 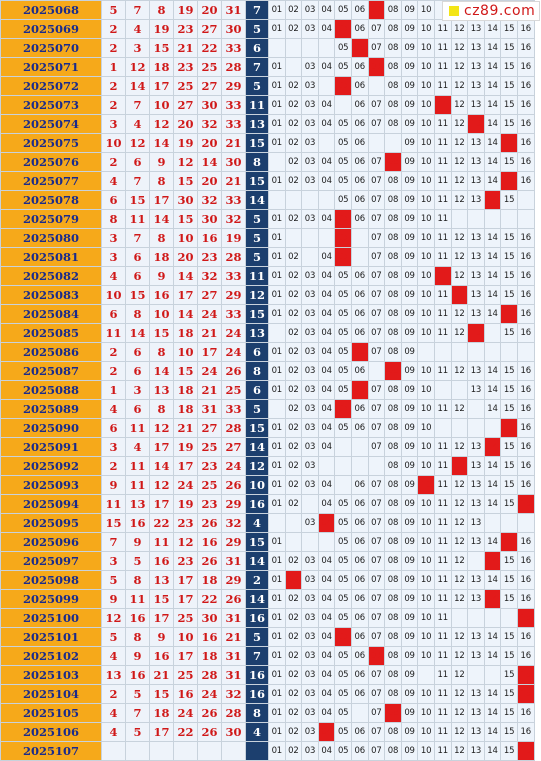 I want to click on red-ball-number: 11, so click(x=113, y=333).